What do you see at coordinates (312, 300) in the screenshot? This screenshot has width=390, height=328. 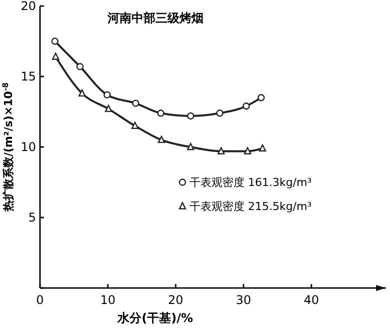 I see `x-tick-label: 40` at bounding box center [312, 300].